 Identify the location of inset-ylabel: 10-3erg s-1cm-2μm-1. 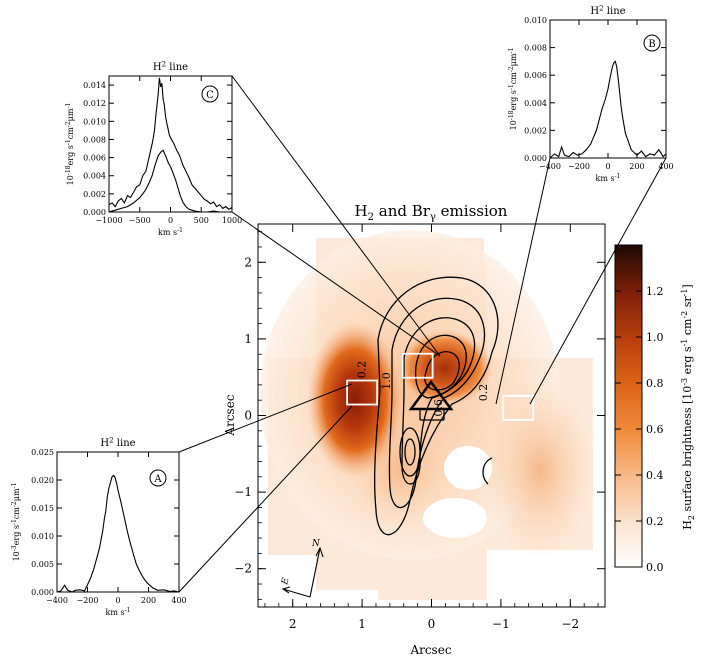
(16, 522).